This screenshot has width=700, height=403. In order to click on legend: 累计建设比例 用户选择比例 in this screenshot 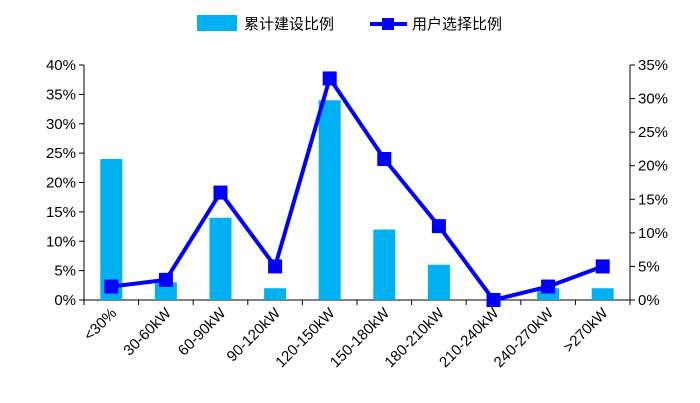, I will do `click(349, 24)`.